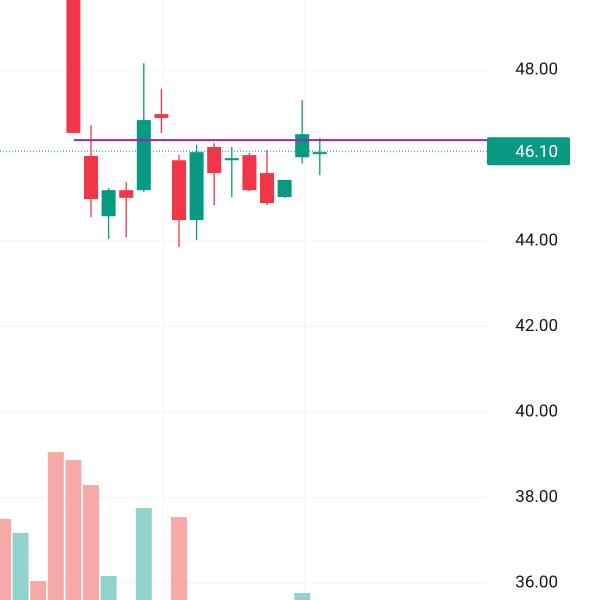 The image size is (600, 600). Describe the element at coordinates (536, 241) in the screenshot. I see `y-tick-label: 44.00` at that location.